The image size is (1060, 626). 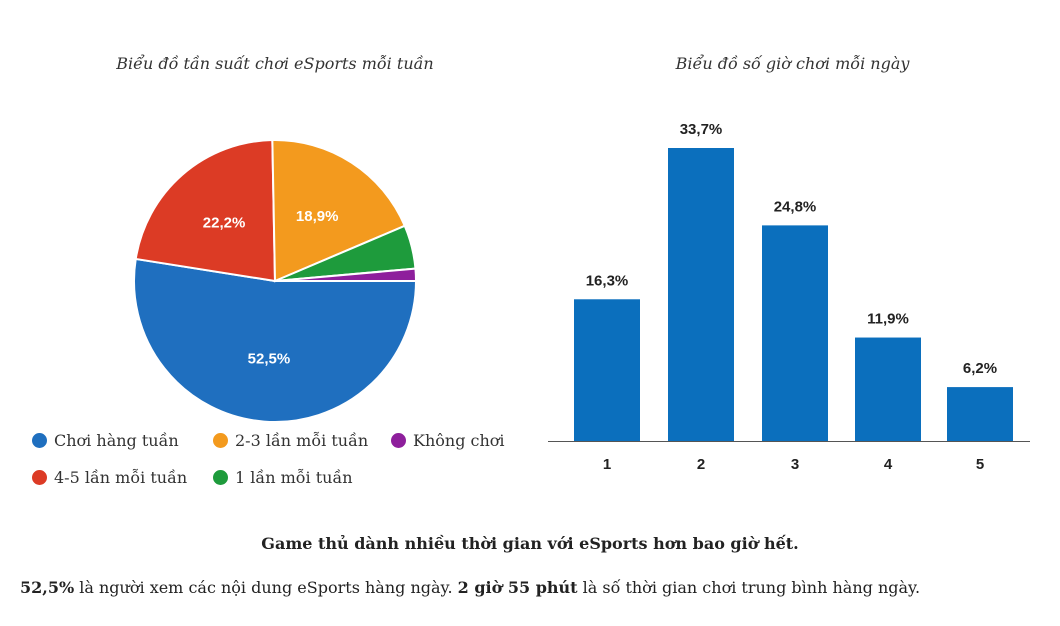 I want to click on summary-percentage: 52,5%, so click(x=47, y=587).